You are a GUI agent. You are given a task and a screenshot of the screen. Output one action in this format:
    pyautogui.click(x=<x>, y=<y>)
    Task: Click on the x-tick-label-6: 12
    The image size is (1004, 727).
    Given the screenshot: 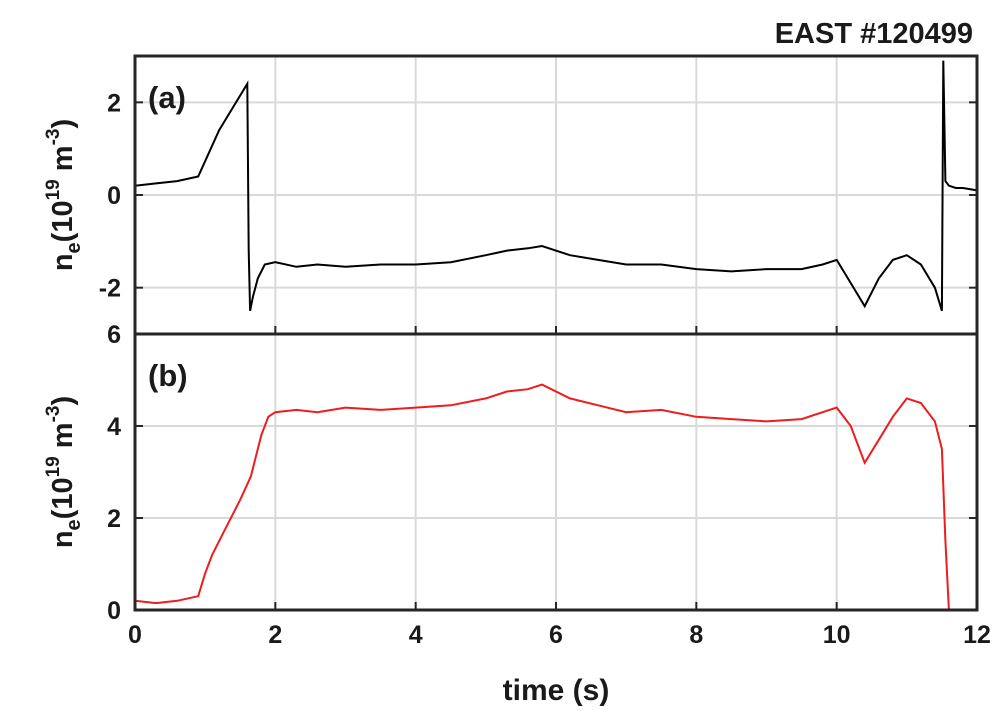 What is the action you would take?
    pyautogui.click(x=977, y=635)
    